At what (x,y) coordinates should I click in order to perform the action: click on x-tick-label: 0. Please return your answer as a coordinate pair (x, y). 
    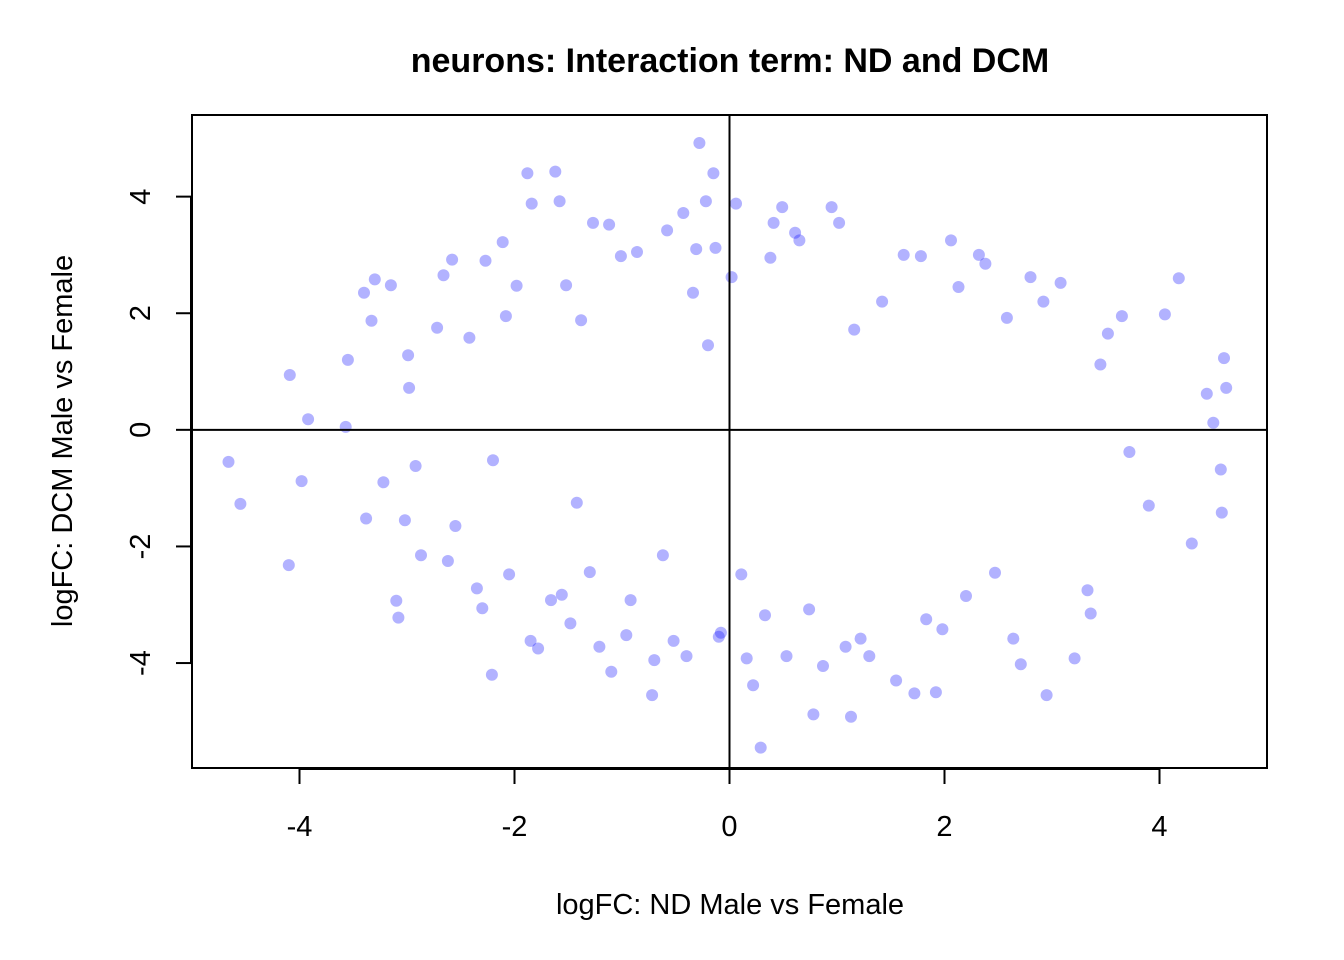
    Looking at the image, I should click on (729, 827).